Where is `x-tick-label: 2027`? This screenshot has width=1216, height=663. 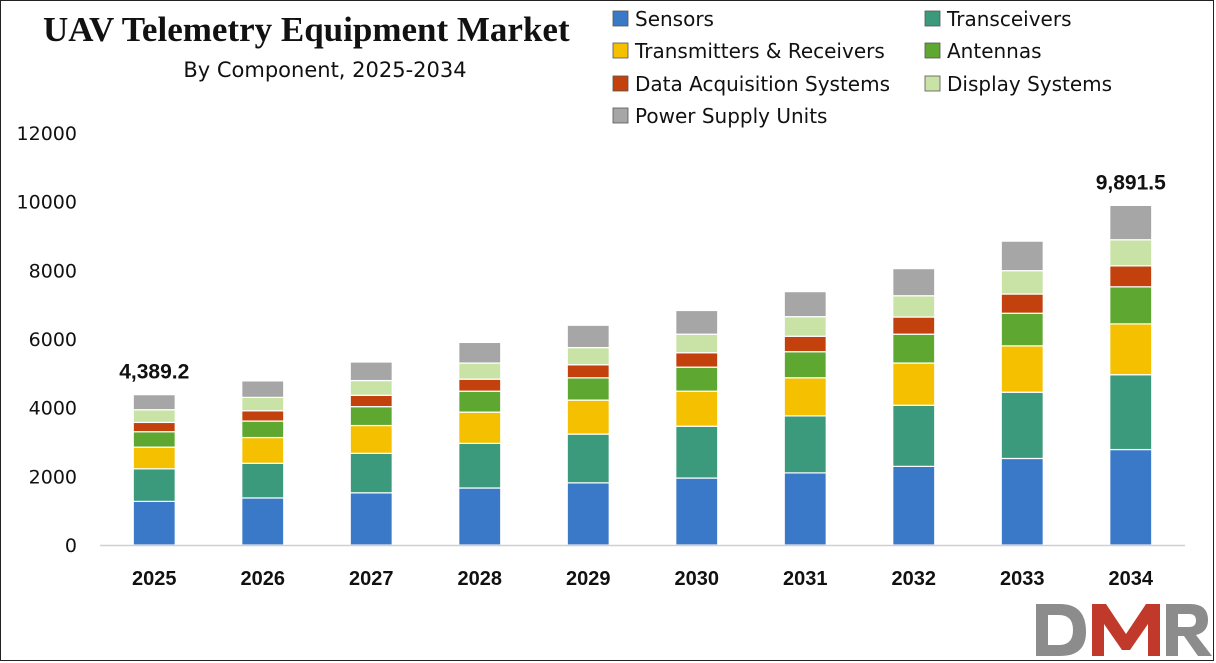 x-tick-label: 2027 is located at coordinates (371, 579).